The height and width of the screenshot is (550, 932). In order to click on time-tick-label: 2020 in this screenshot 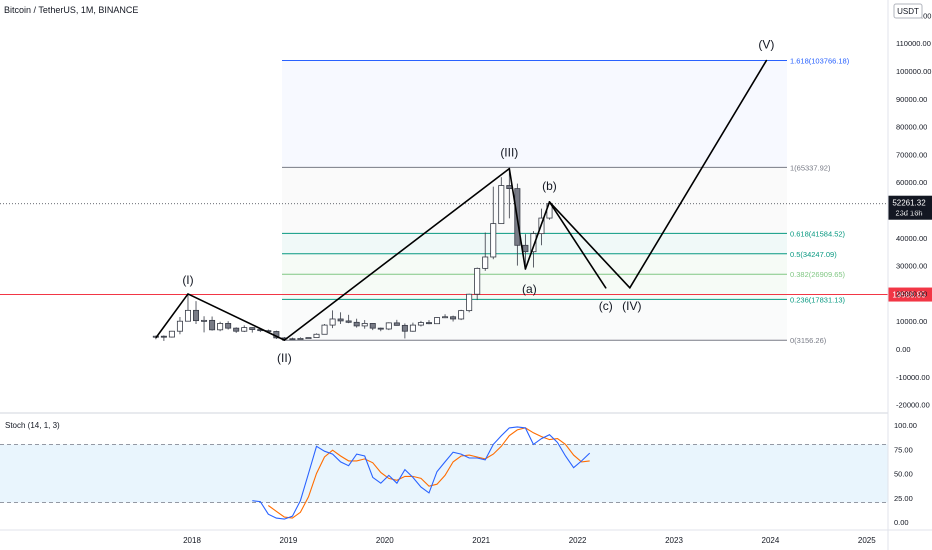, I will do `click(385, 540)`.